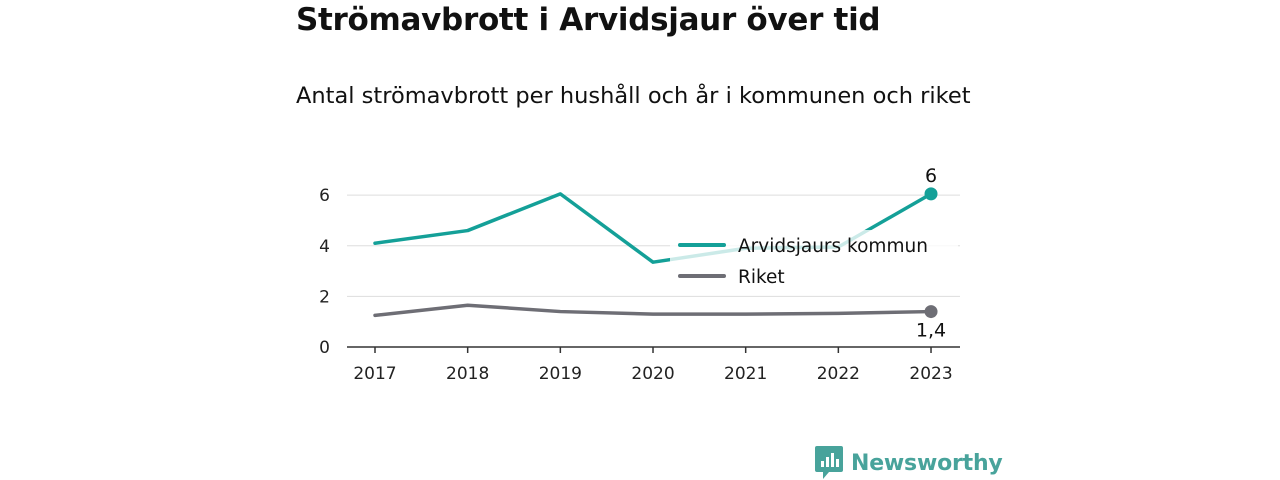  I want to click on series-end-label: 6, so click(931, 176).